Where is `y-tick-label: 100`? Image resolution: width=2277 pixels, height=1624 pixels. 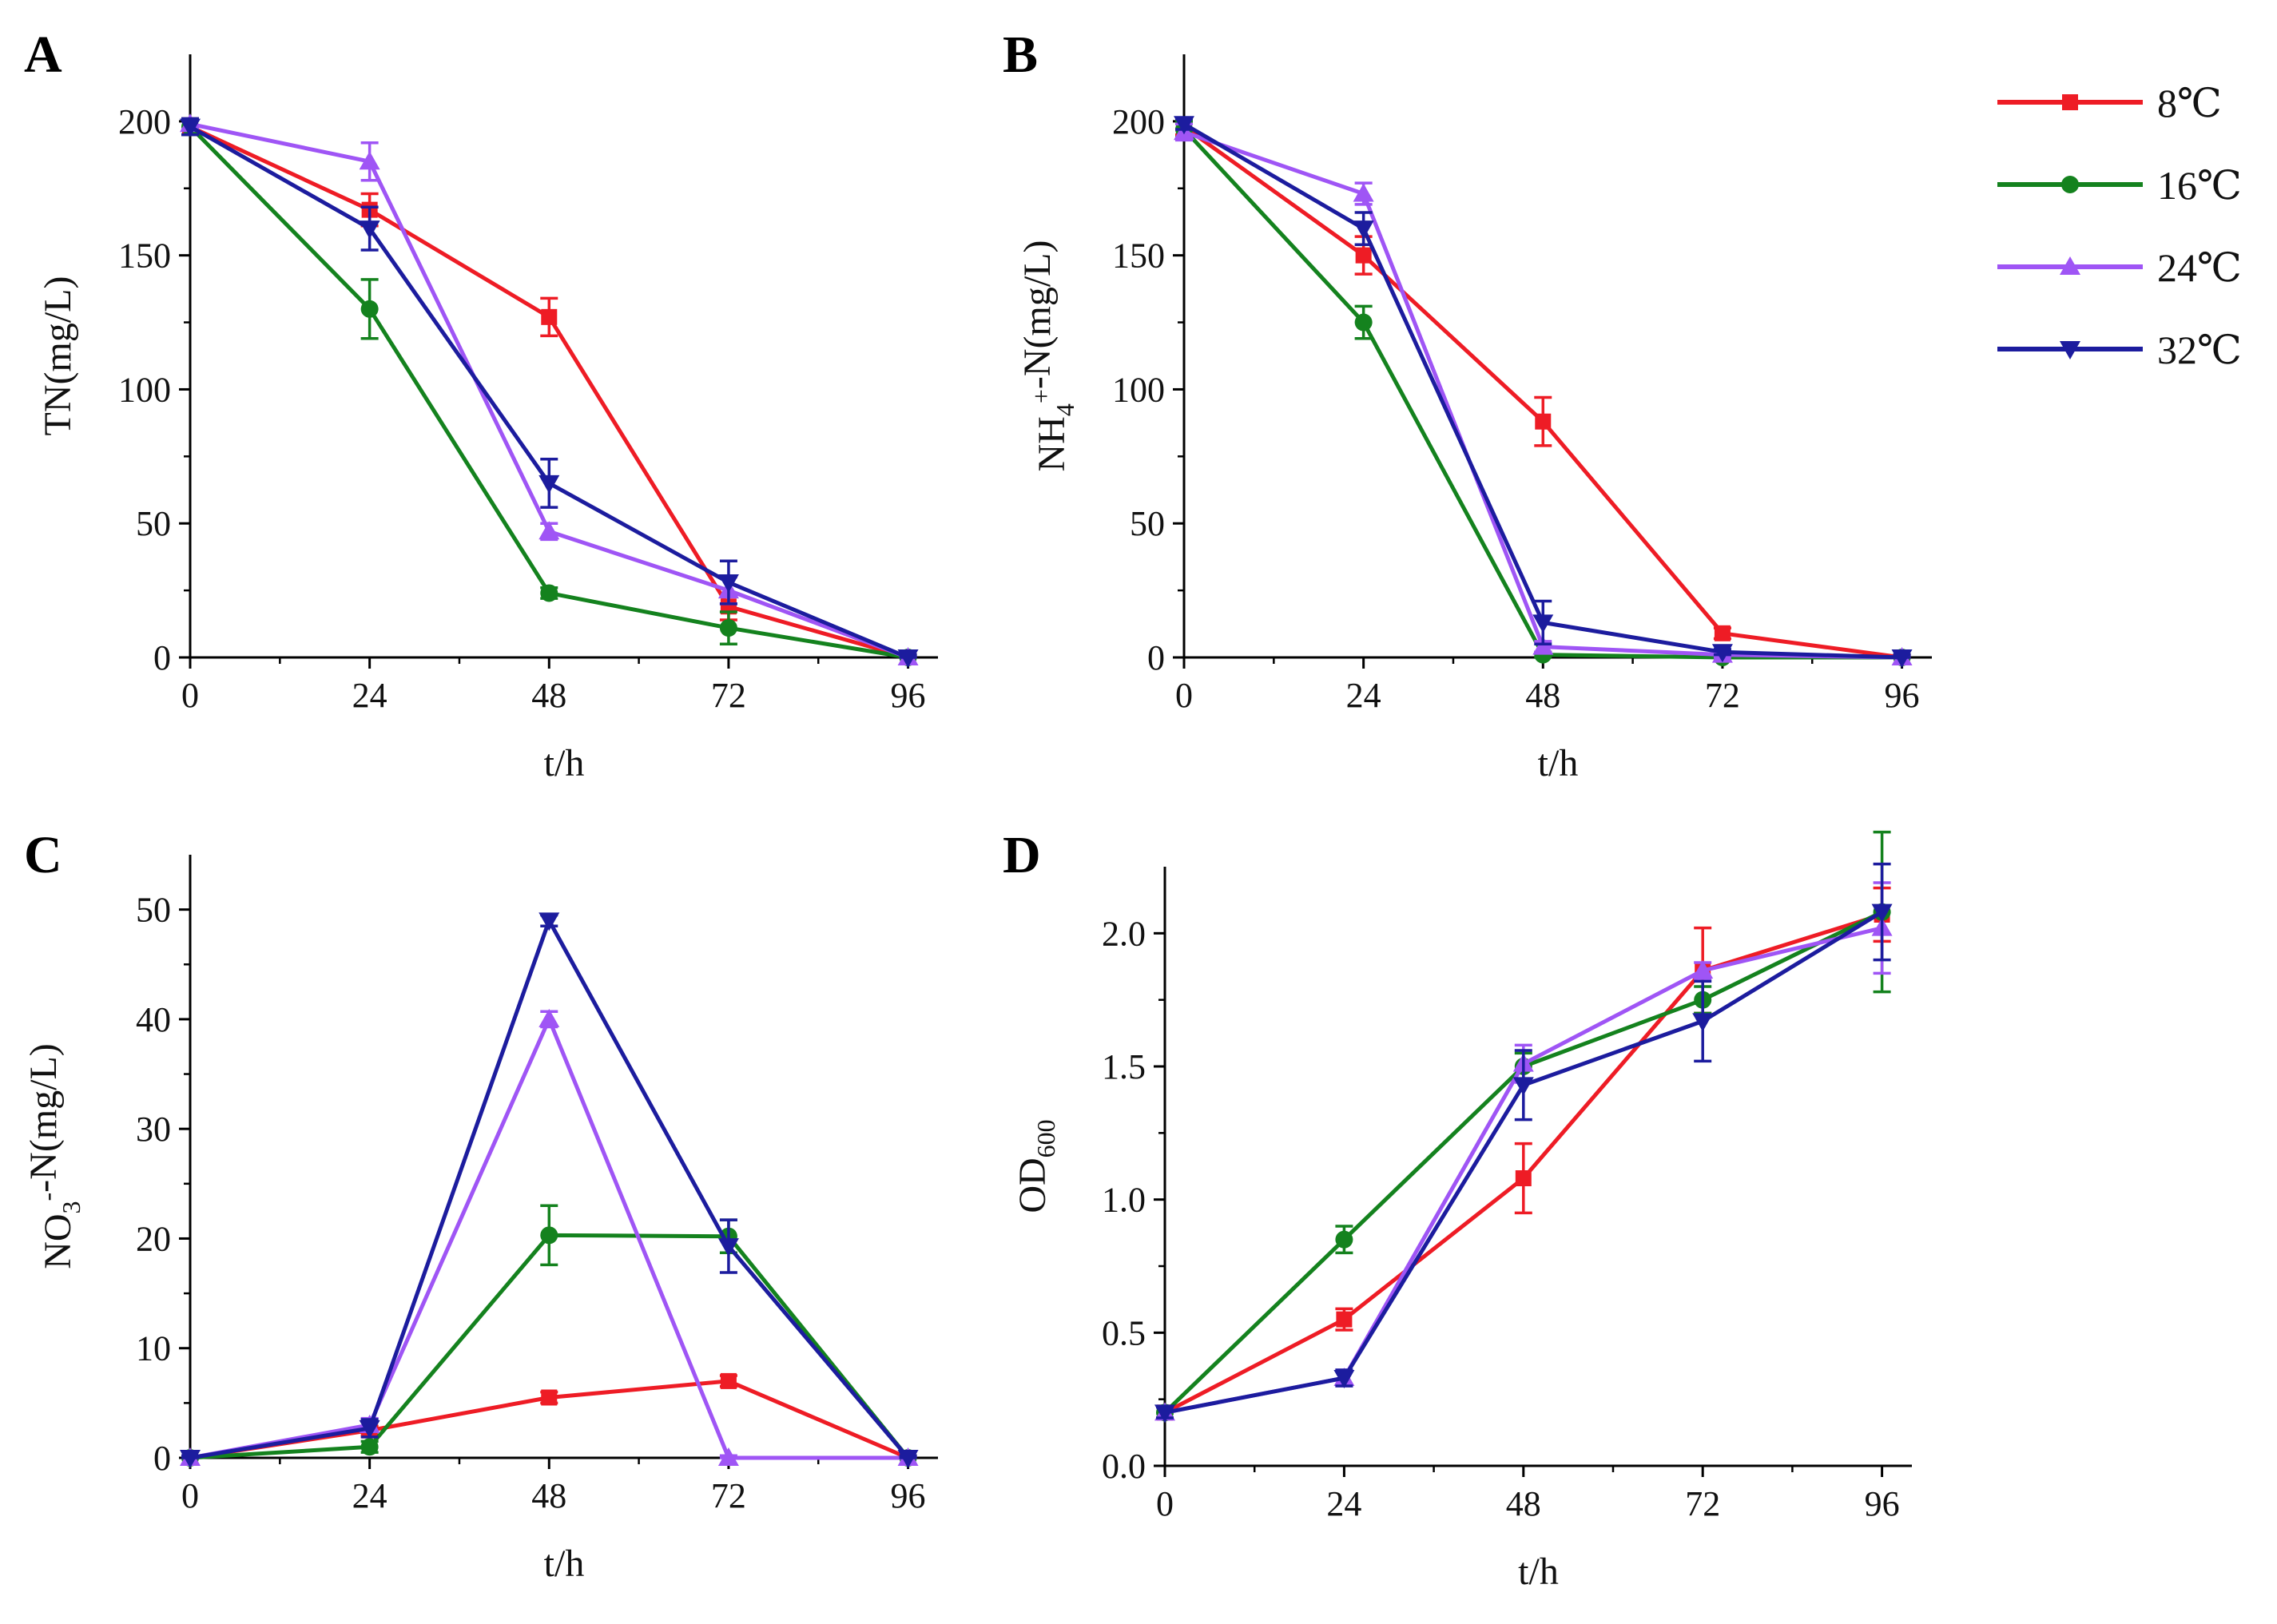 y-tick-label: 100 is located at coordinates (1138, 390).